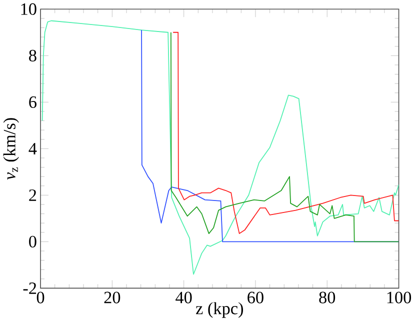 This screenshot has width=415, height=321. I want to click on x-tick-label: 40, so click(184, 298).